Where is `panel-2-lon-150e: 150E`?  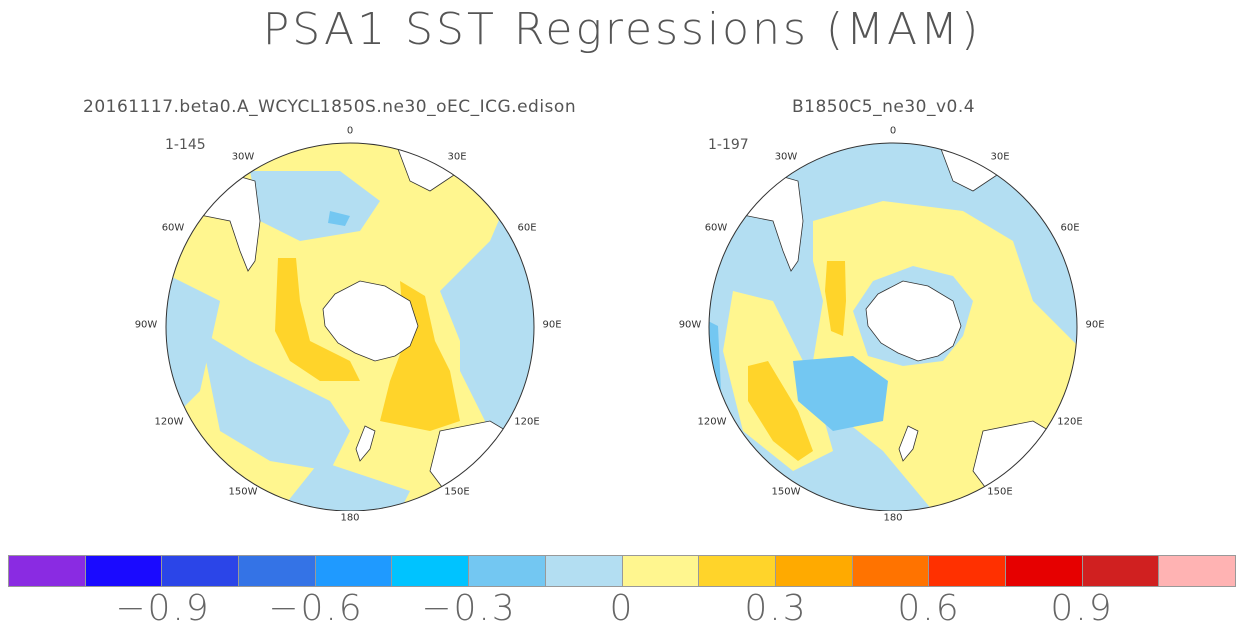
panel-2-lon-150e: 150E is located at coordinates (1000, 492).